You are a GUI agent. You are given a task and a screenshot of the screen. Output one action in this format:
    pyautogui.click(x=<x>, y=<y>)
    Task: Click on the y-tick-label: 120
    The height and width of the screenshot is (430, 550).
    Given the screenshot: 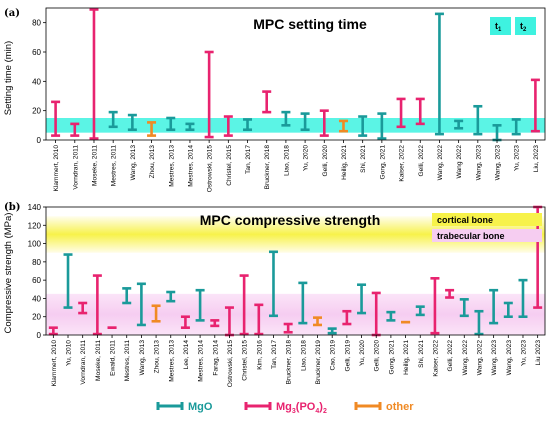 What is the action you would take?
    pyautogui.click(x=35, y=225)
    